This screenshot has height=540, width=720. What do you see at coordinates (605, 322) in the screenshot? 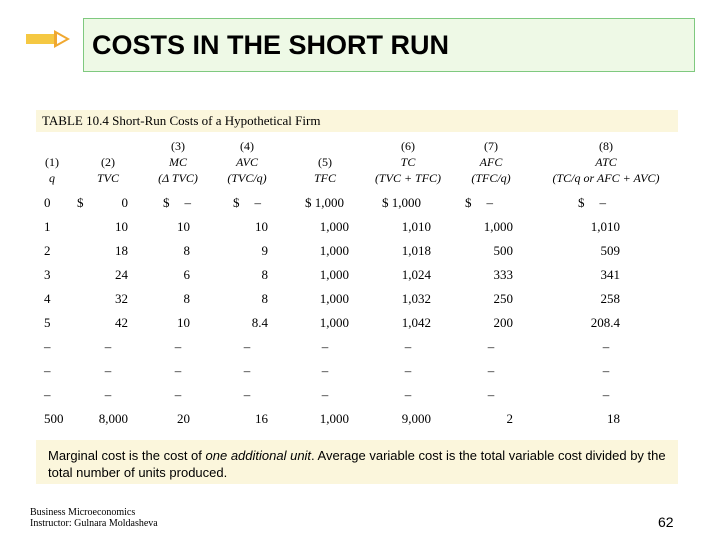
I see `table-cell: 208.4` at bounding box center [605, 322].